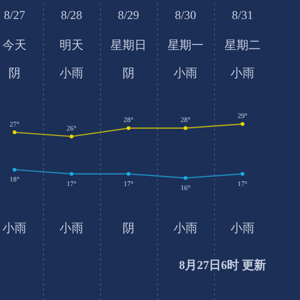 Image resolution: width=300 pixels, height=300 pixels. Describe the element at coordinates (128, 45) in the screenshot. I see `text: 星期日` at that location.